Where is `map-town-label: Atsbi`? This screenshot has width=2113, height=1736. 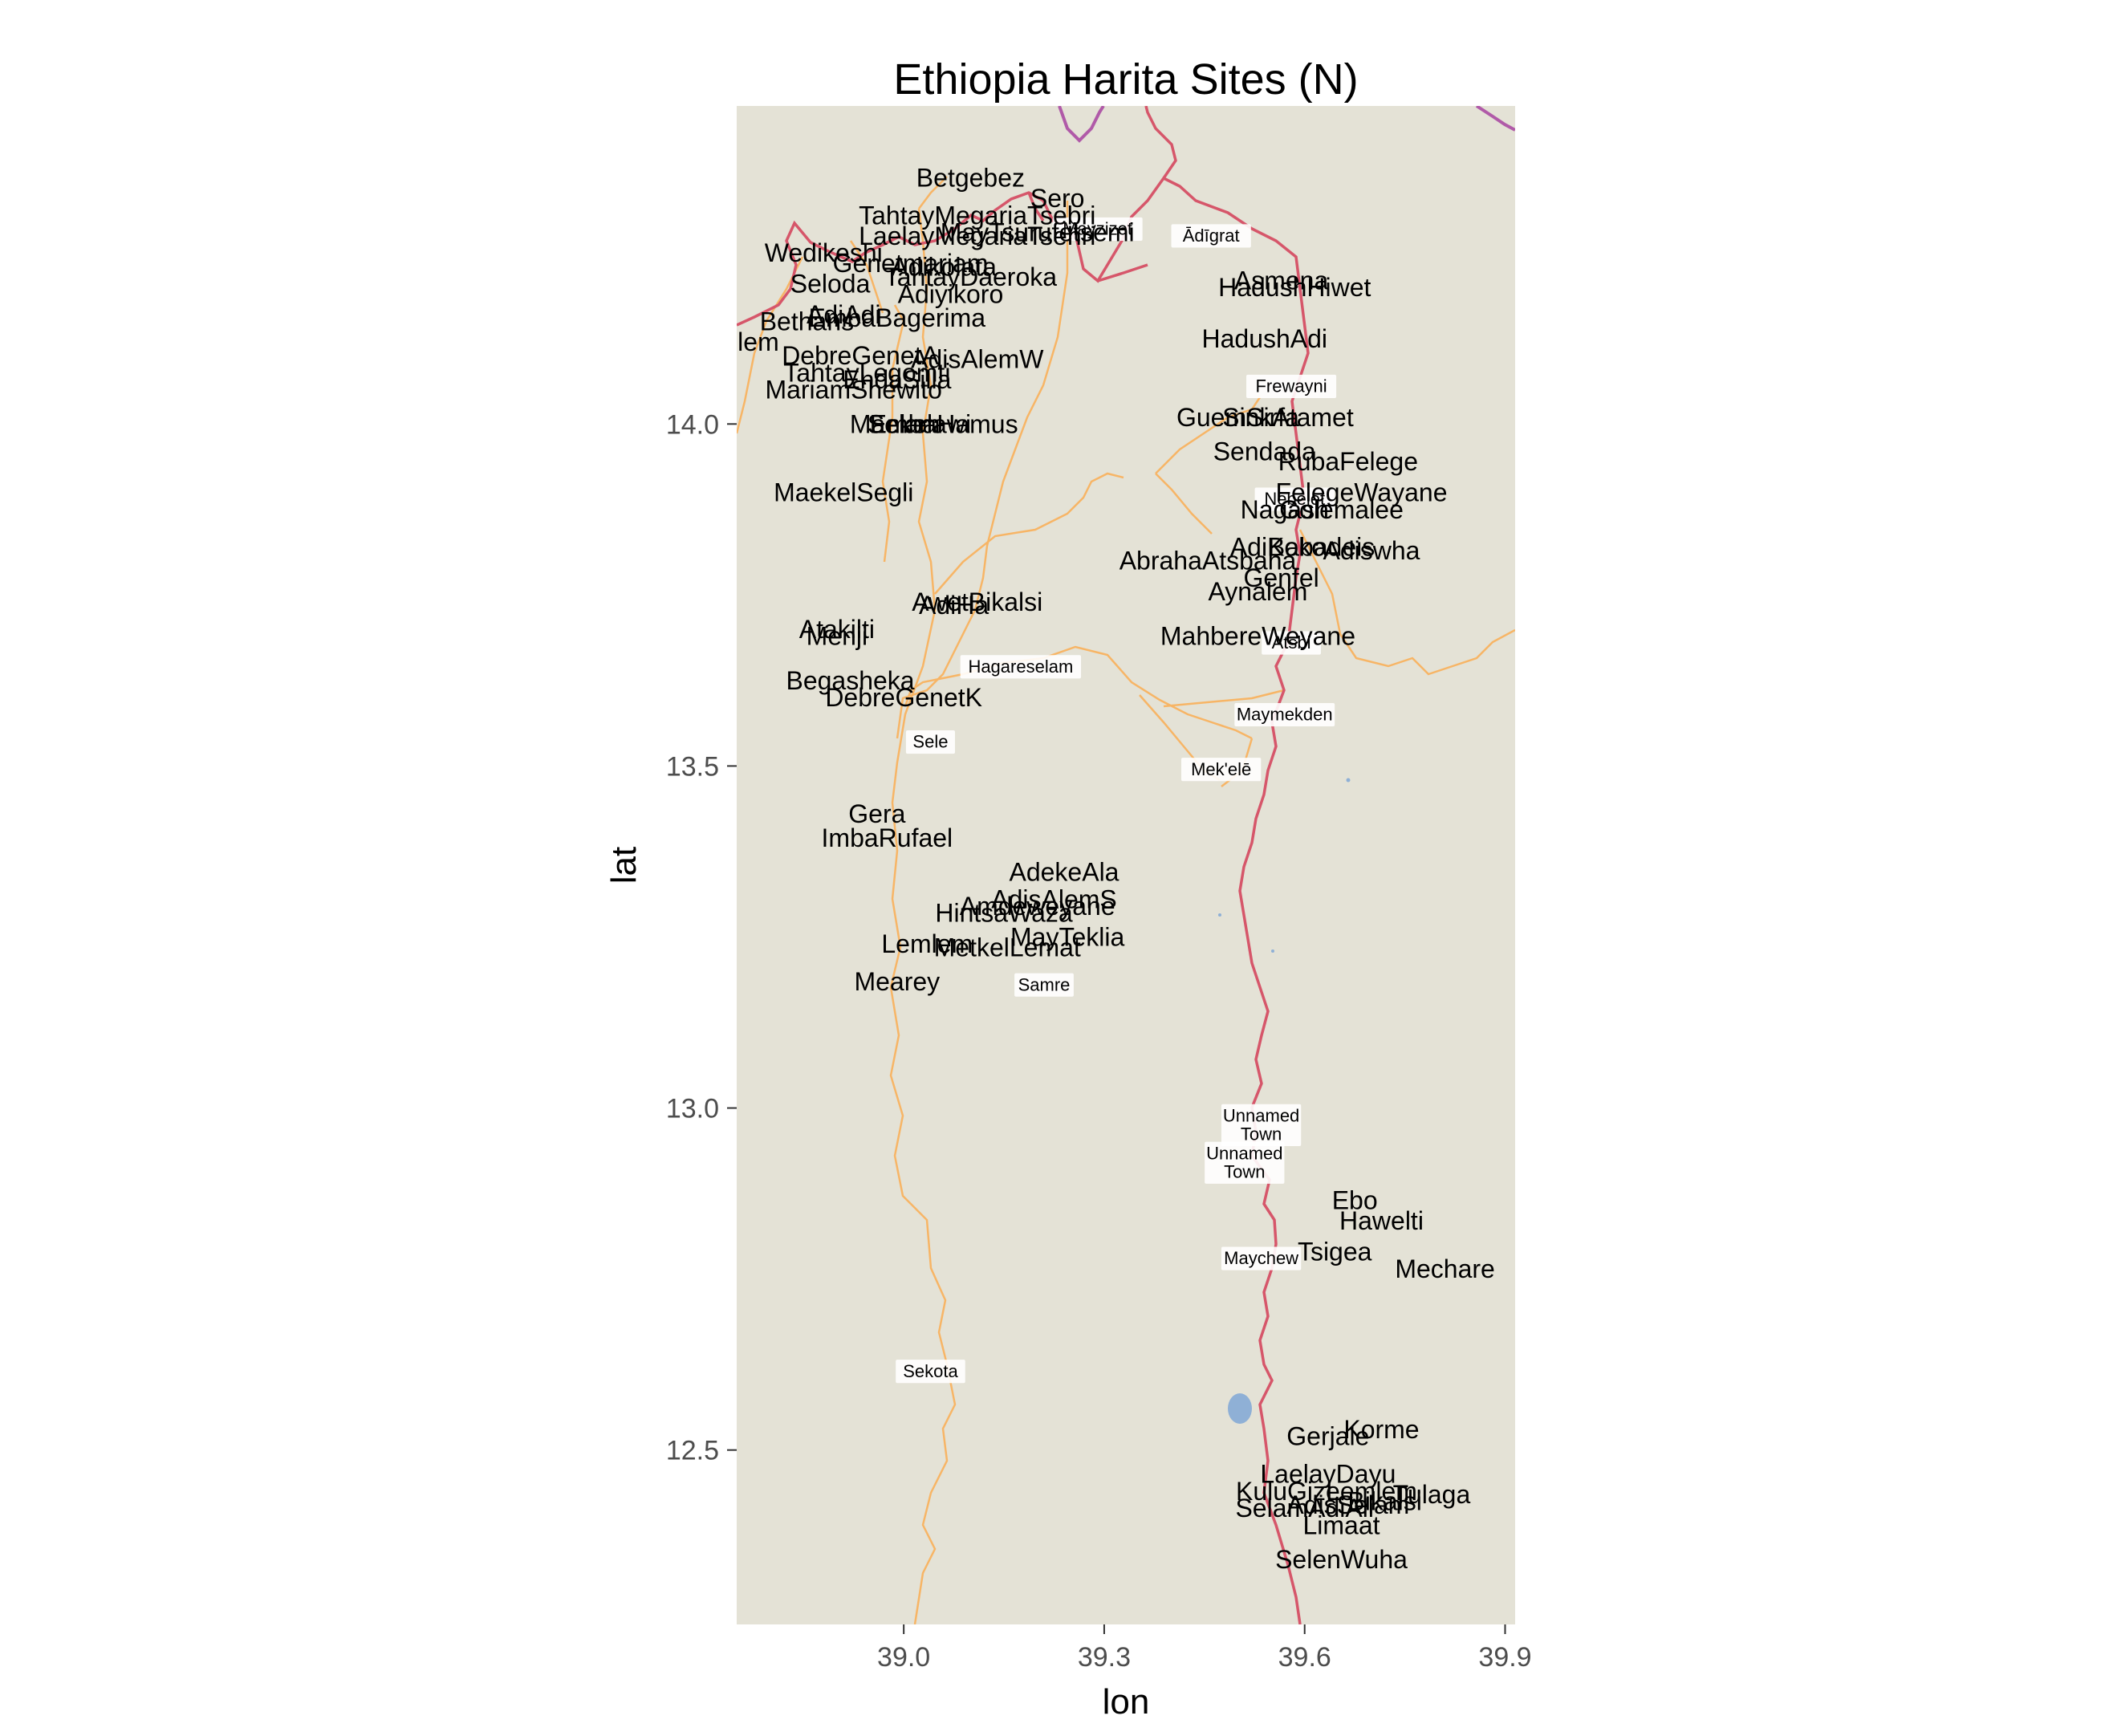
map-town-label: Atsbi is located at coordinates (1291, 643).